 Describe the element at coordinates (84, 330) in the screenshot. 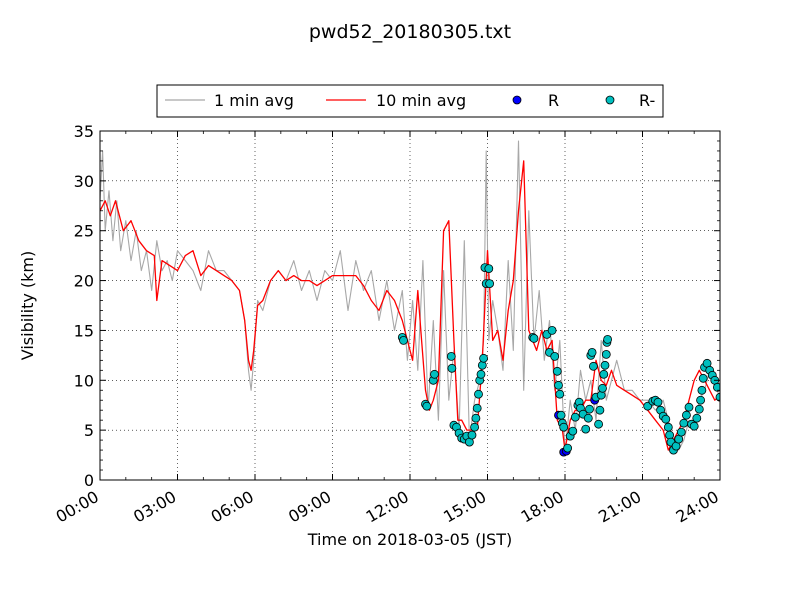

I see `y-tick-label: 15` at that location.